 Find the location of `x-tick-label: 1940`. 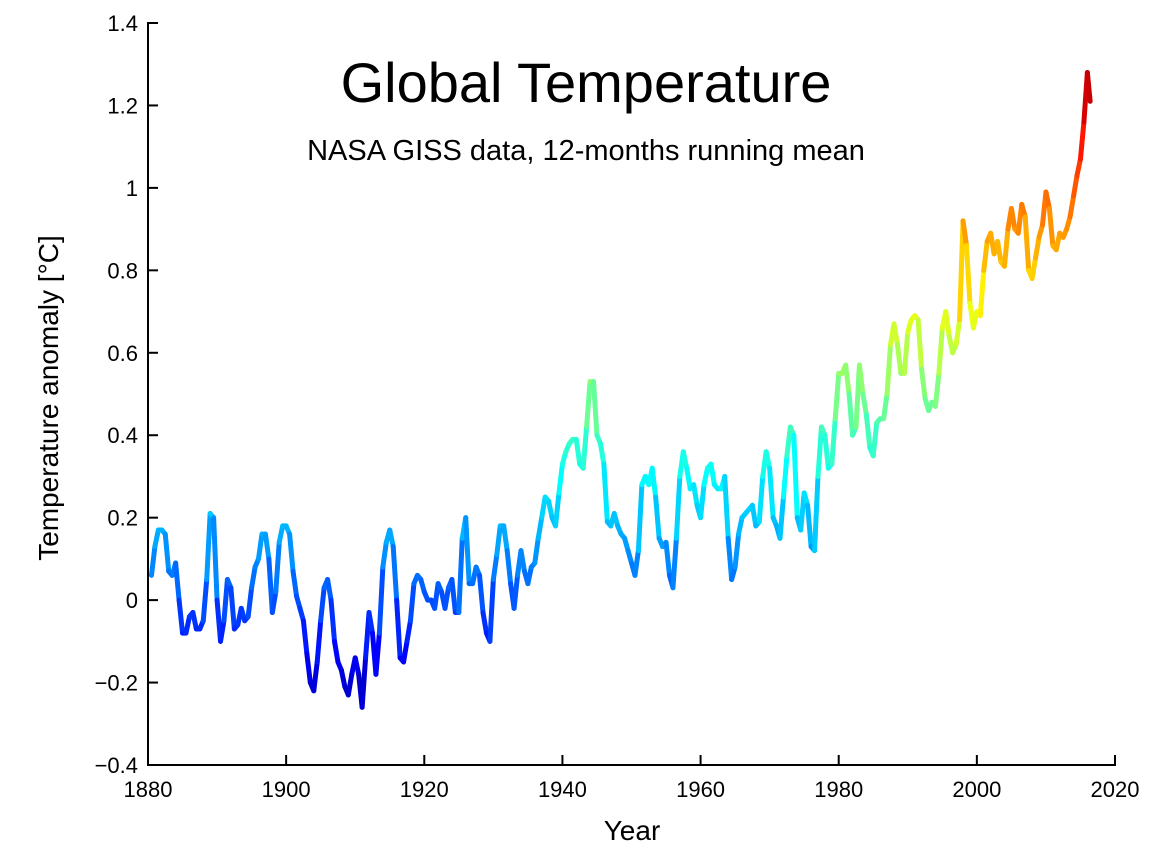

x-tick-label: 1940 is located at coordinates (562, 789).